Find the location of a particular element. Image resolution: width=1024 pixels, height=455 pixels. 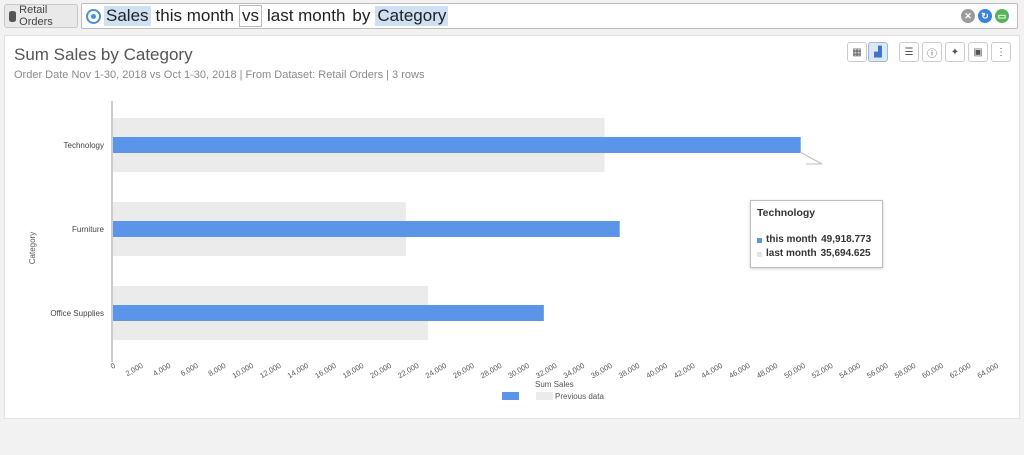

x-tick-label: 30,000 is located at coordinates (519, 370).